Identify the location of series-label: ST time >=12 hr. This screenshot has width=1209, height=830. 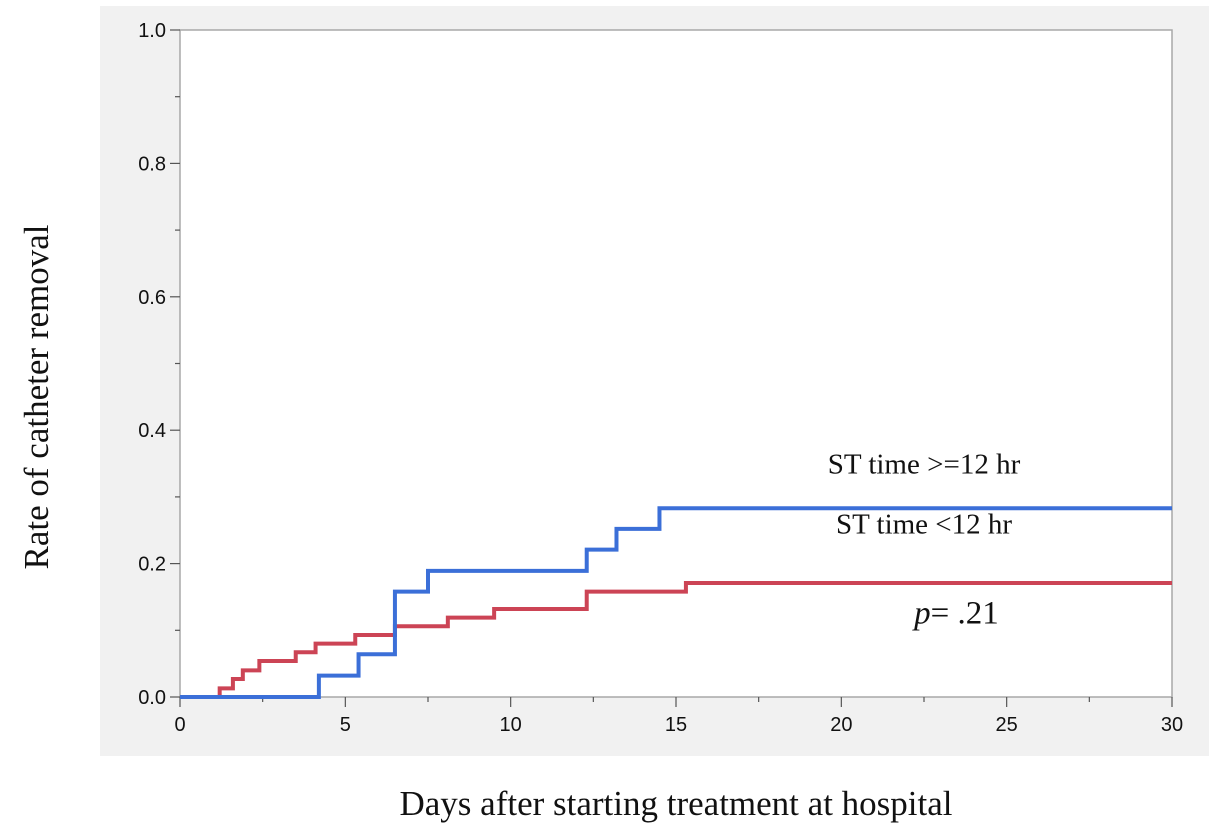
(924, 465).